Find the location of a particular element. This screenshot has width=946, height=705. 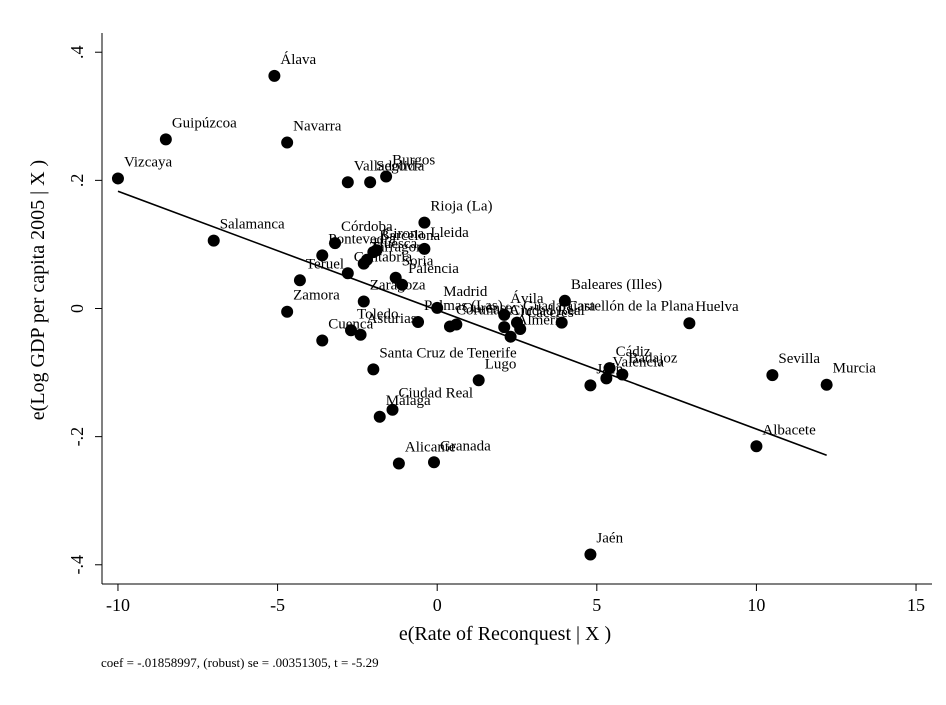

point-label: Santa Cruz de Tenerife is located at coordinates (448, 353).